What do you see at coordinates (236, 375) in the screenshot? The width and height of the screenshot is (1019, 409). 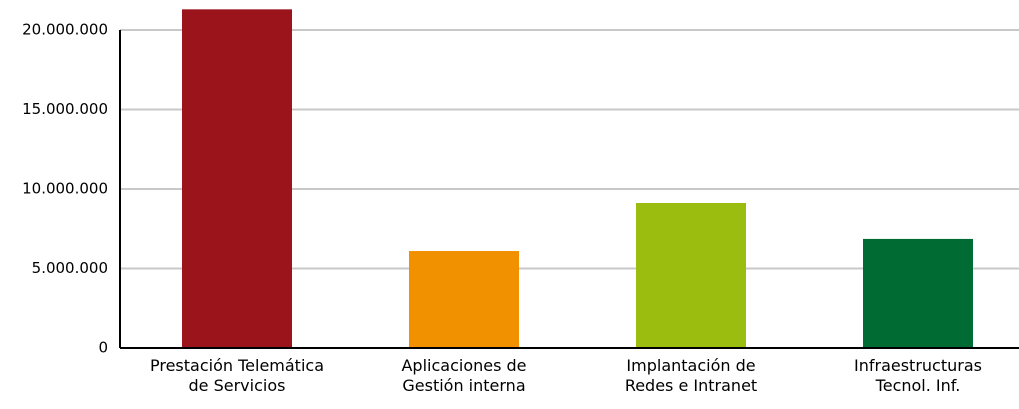 I see `x-tick-label: Prestación Telemática de Servicios` at bounding box center [236, 375].